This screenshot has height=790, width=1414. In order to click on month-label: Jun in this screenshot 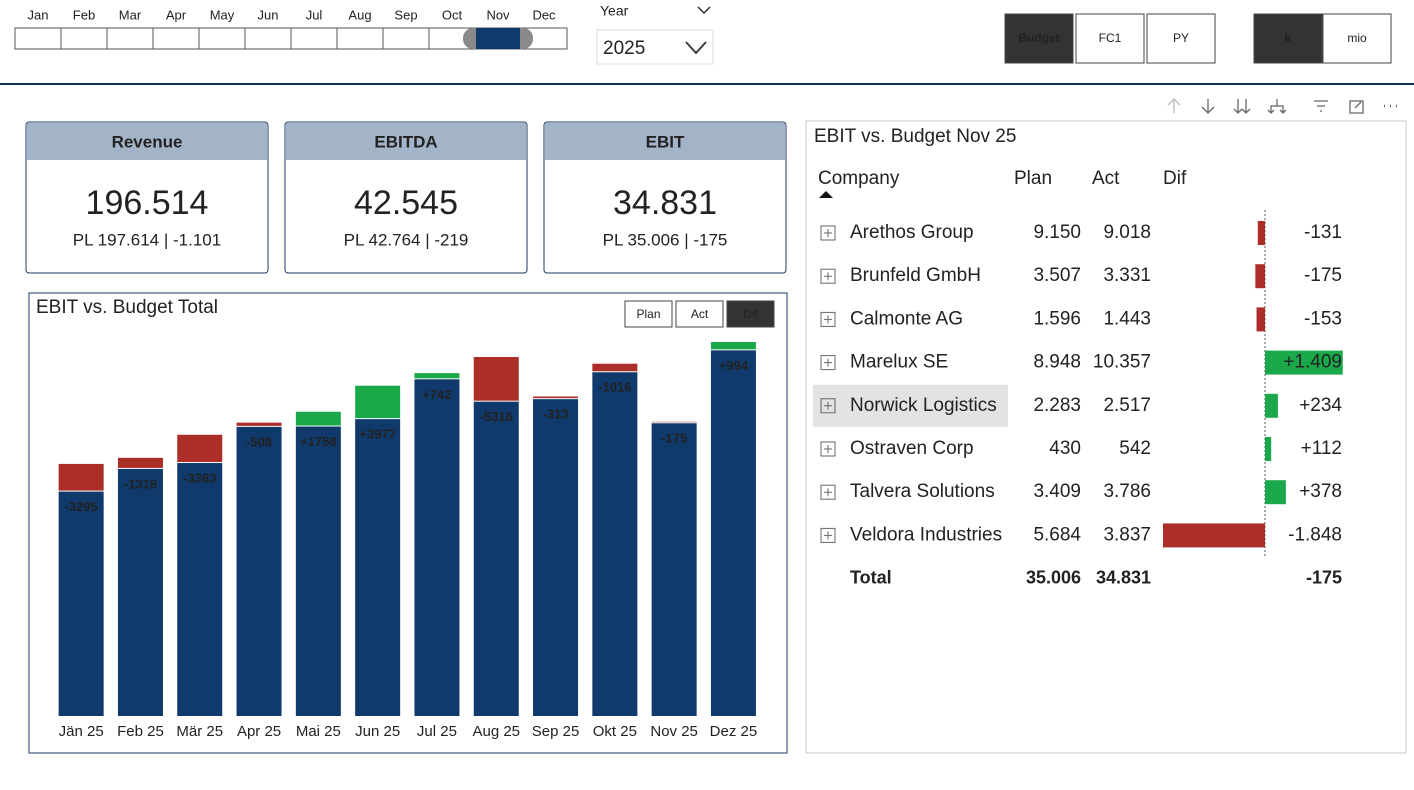, I will do `click(268, 14)`.